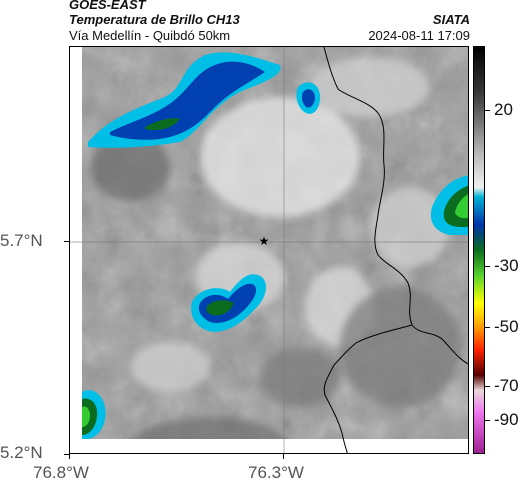  Describe the element at coordinates (506, 265) in the screenshot. I see `colorbar-label: -30` at that location.